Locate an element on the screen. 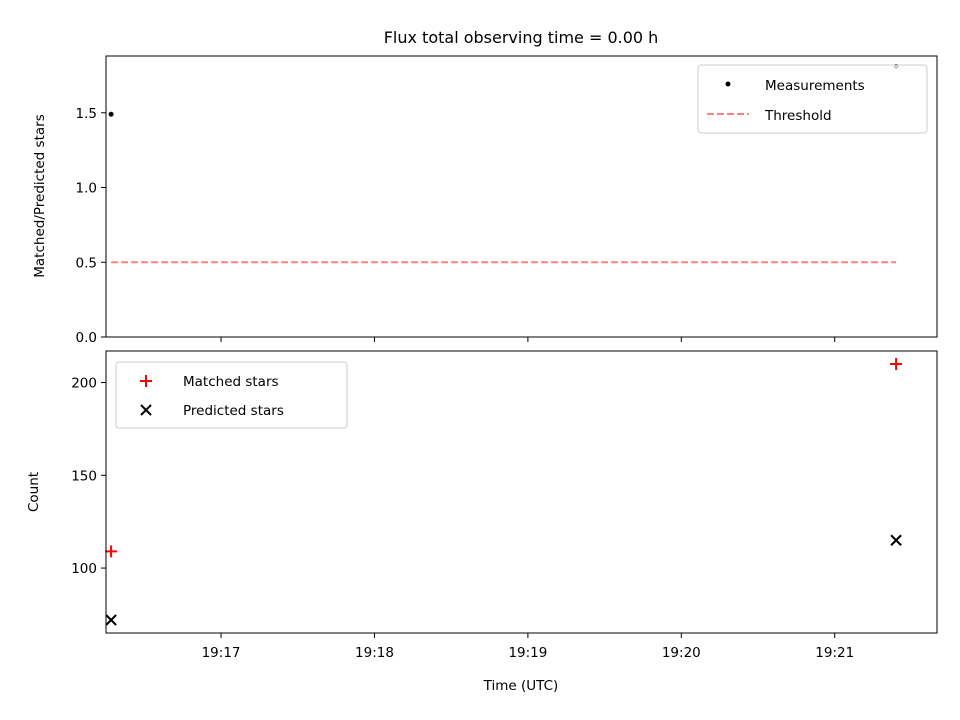 The image size is (960, 720). legend-label-threshold: Threshold is located at coordinates (798, 116).